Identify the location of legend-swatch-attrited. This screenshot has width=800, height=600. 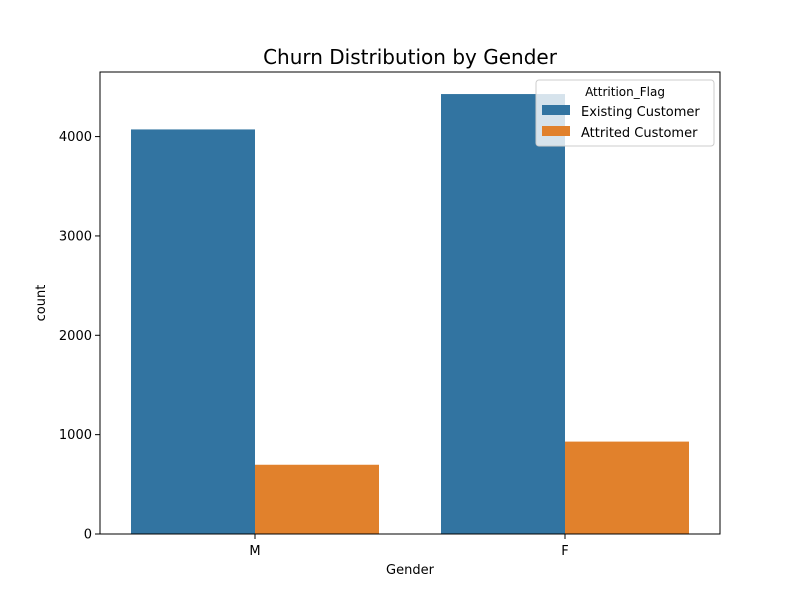
(556, 131).